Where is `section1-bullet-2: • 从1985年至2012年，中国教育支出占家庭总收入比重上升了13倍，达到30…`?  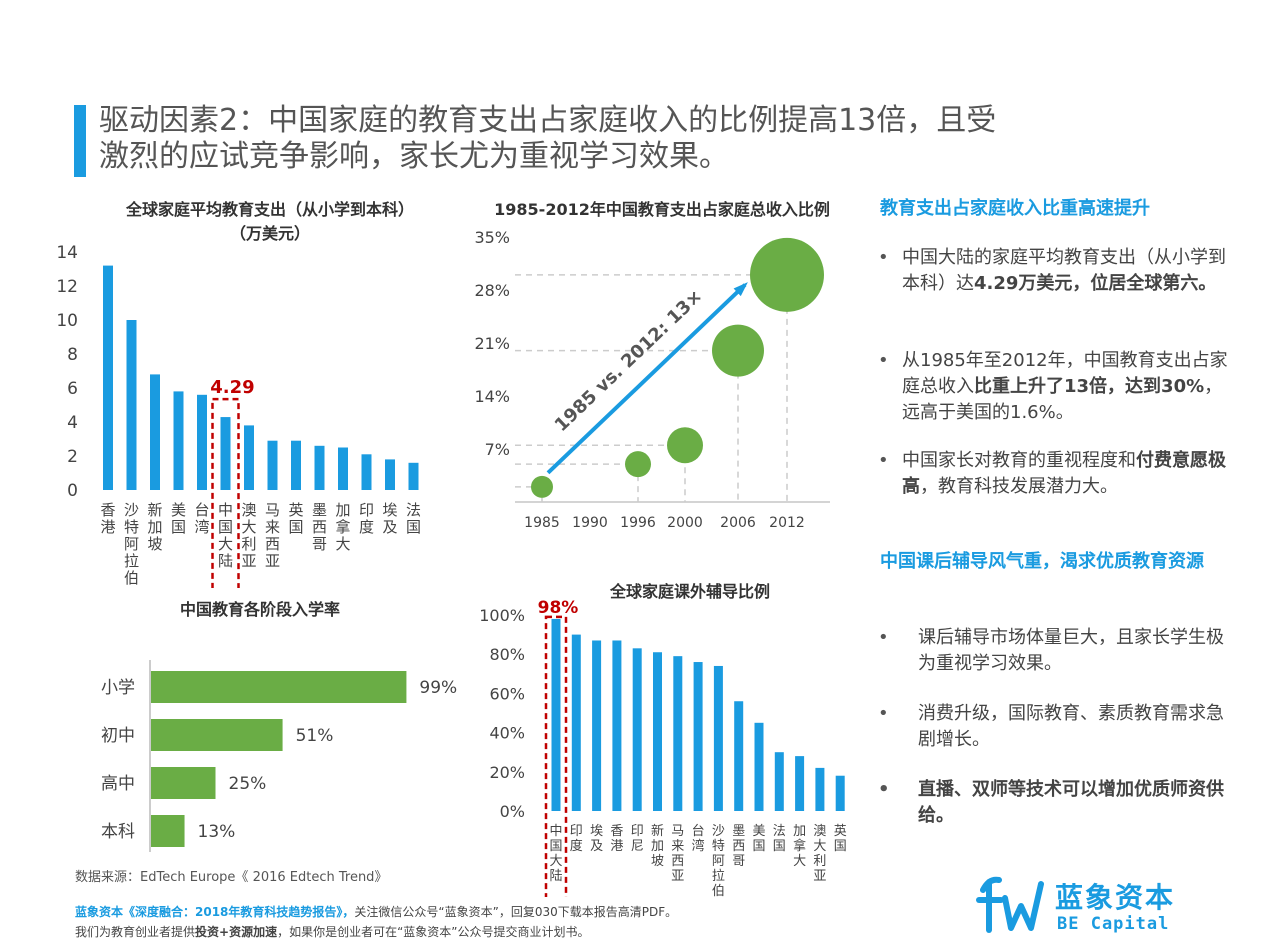
section1-bullet-2: • 从1985年至2012年，中国教育支出占家庭总收入比重上升了13倍，达到30… is located at coordinates (1053, 386).